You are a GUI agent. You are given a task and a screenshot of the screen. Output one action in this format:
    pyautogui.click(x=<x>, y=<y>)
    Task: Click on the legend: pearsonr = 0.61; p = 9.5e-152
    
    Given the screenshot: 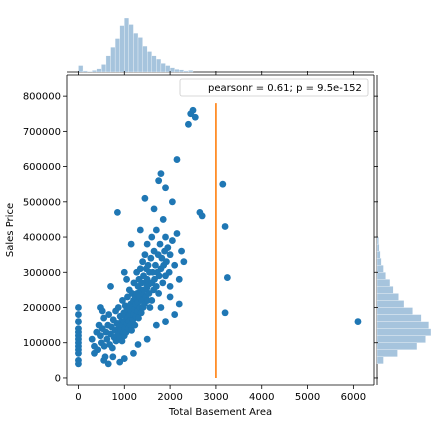 What is the action you would take?
    pyautogui.click(x=274, y=87)
    